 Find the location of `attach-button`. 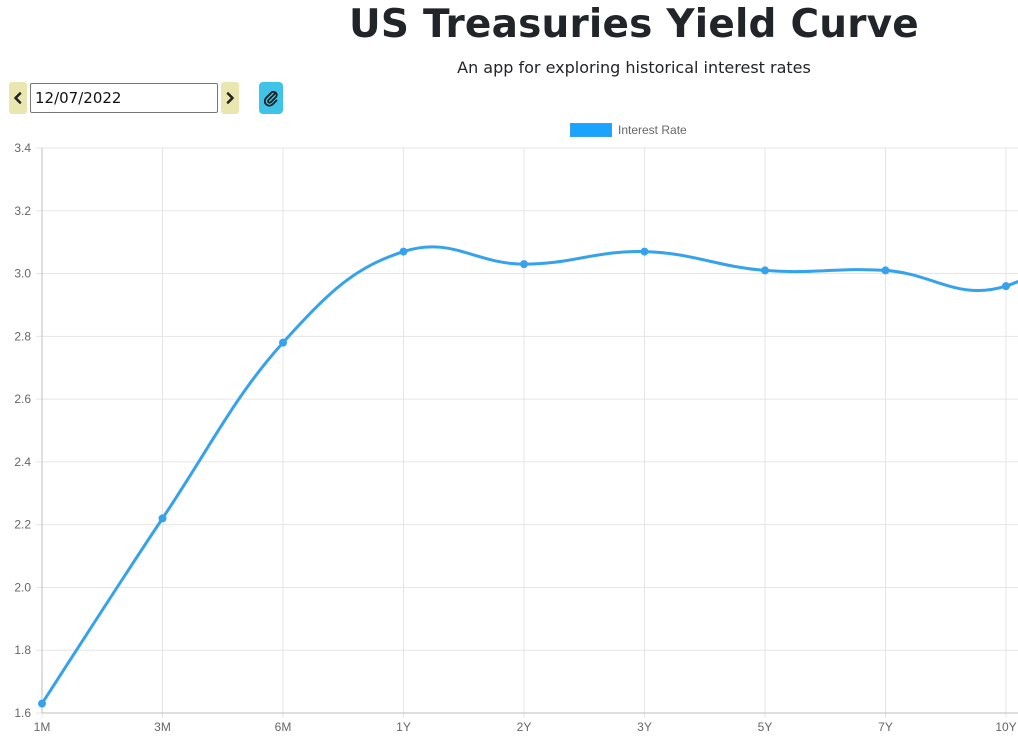

attach-button is located at coordinates (271, 98).